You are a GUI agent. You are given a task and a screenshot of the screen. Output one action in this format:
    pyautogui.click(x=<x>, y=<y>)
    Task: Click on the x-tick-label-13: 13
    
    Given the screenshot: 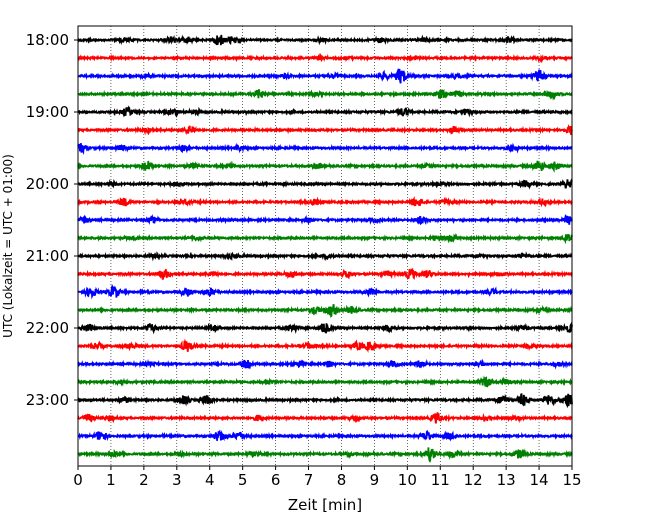 What is the action you would take?
    pyautogui.click(x=506, y=480)
    